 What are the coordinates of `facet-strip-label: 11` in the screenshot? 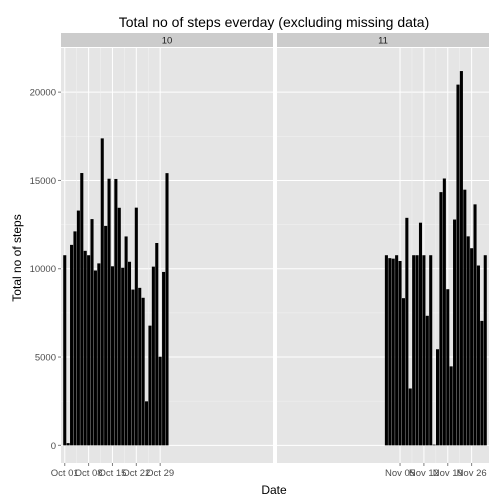 It's located at (383, 41).